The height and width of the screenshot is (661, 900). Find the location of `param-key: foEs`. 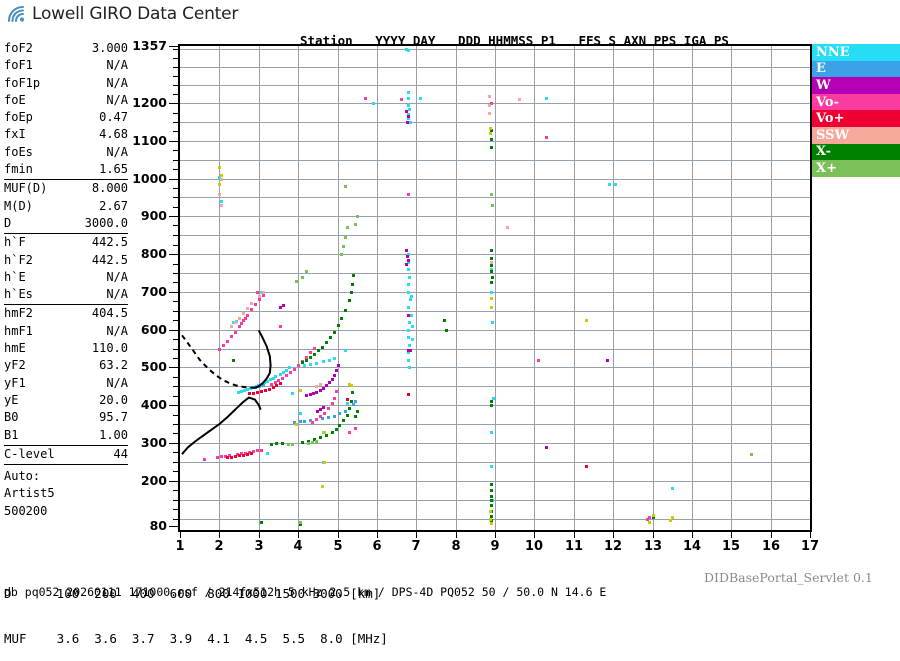

param-key: foEs is located at coordinates (18, 151).